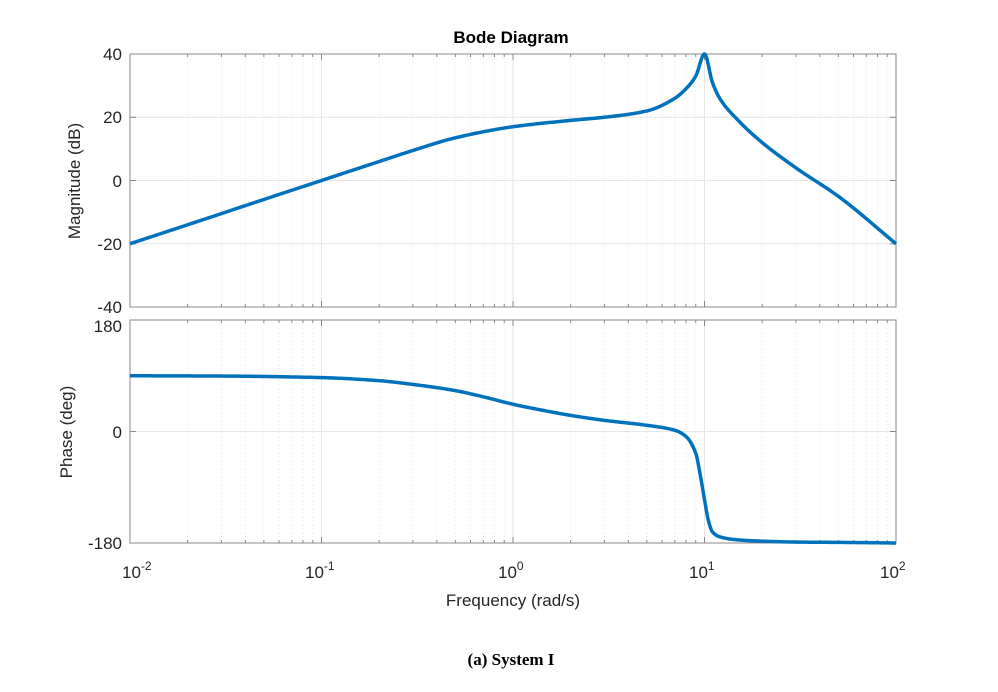  Describe the element at coordinates (66, 432) in the screenshot. I see `phase-ylabel: Phase (deg)` at that location.